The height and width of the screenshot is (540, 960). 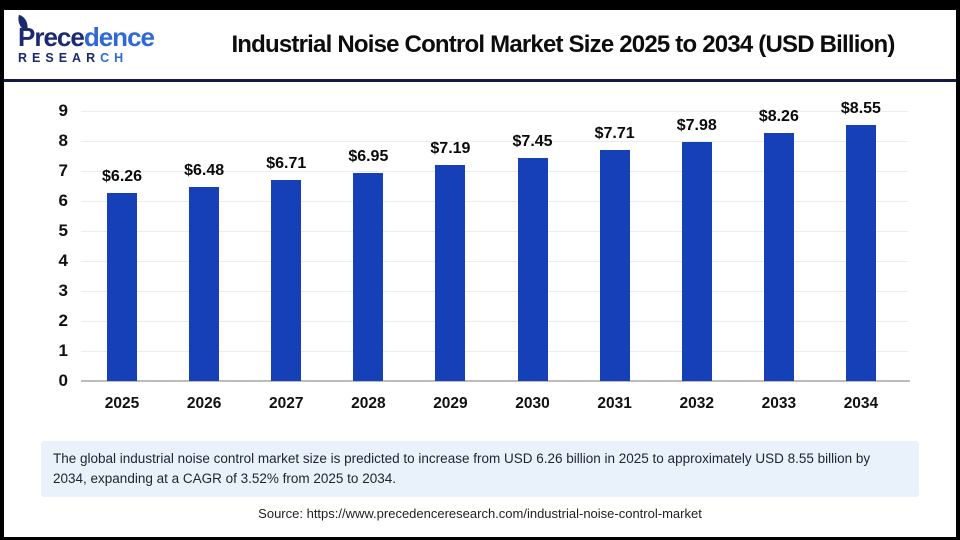 I want to click on x-axis-label: 2028, so click(x=368, y=403).